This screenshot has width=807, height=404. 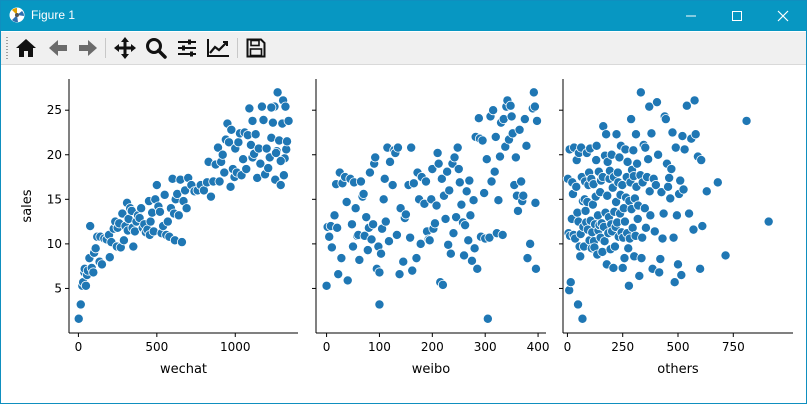 What do you see at coordinates (218, 48) in the screenshot?
I see `edit-axis-button` at bounding box center [218, 48].